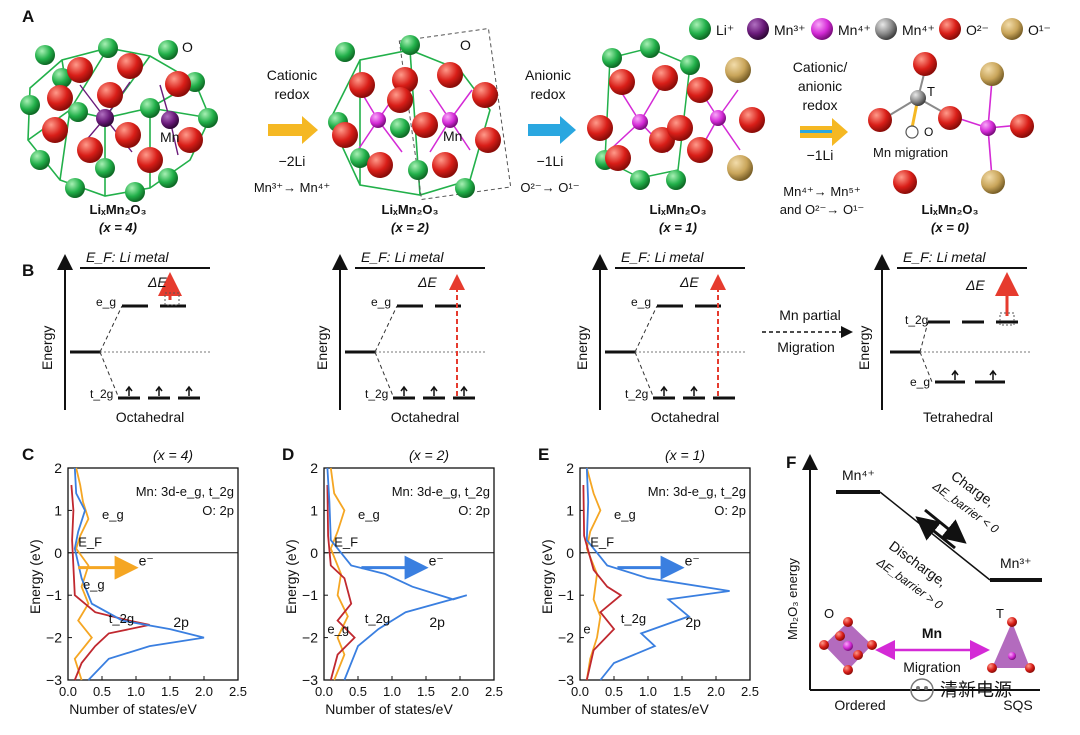  Describe the element at coordinates (292, 161) in the screenshot. I see `step1-li: −2Li` at that location.